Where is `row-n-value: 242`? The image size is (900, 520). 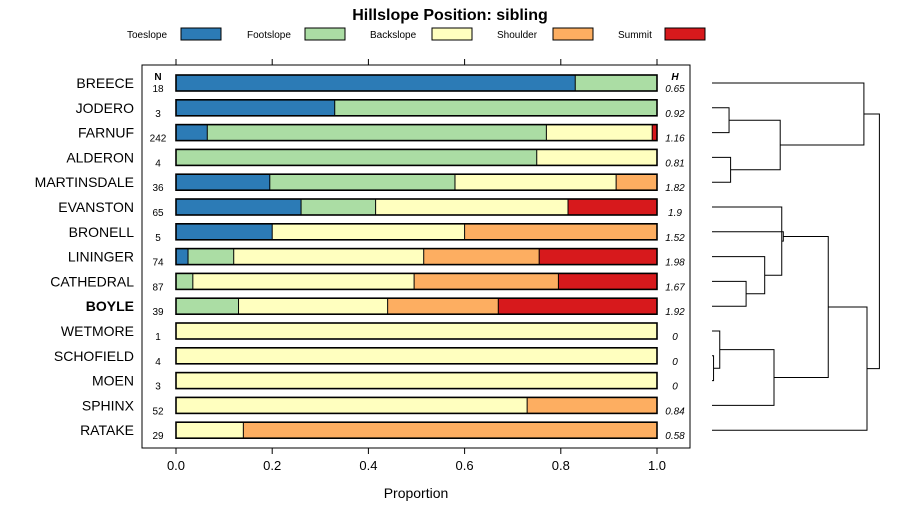 row-n-value: 242 is located at coordinates (158, 139).